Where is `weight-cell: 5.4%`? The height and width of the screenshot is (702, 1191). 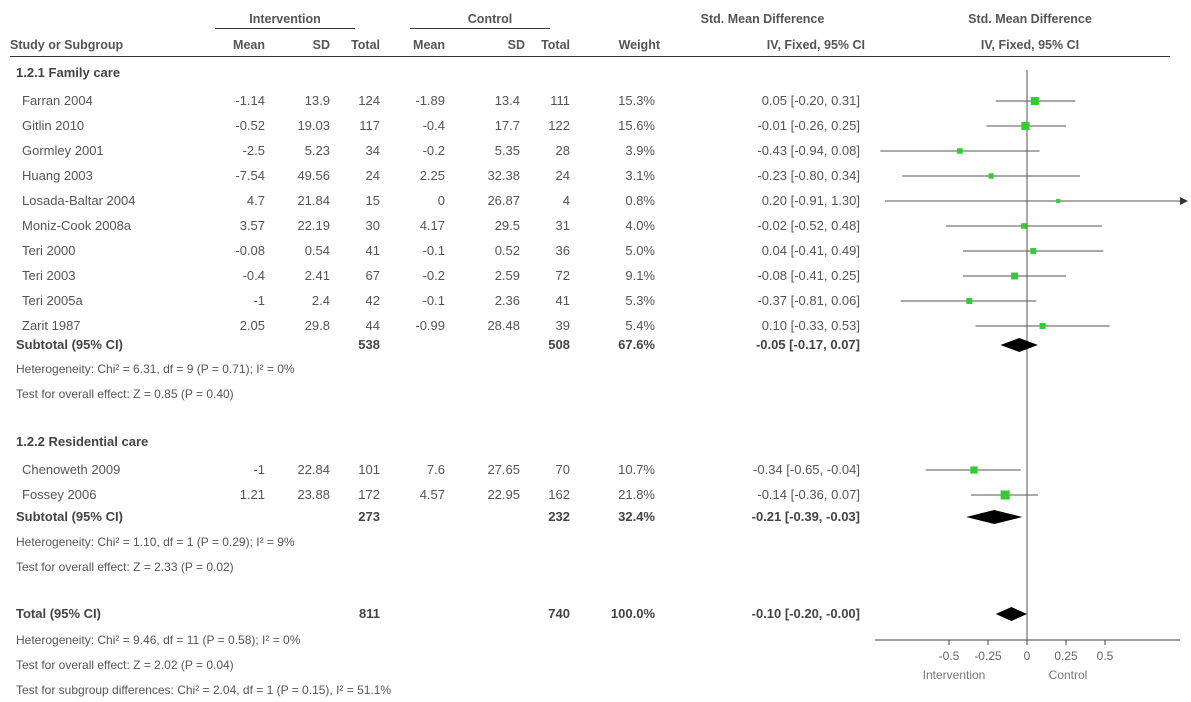
weight-cell: 5.4% is located at coordinates (640, 325).